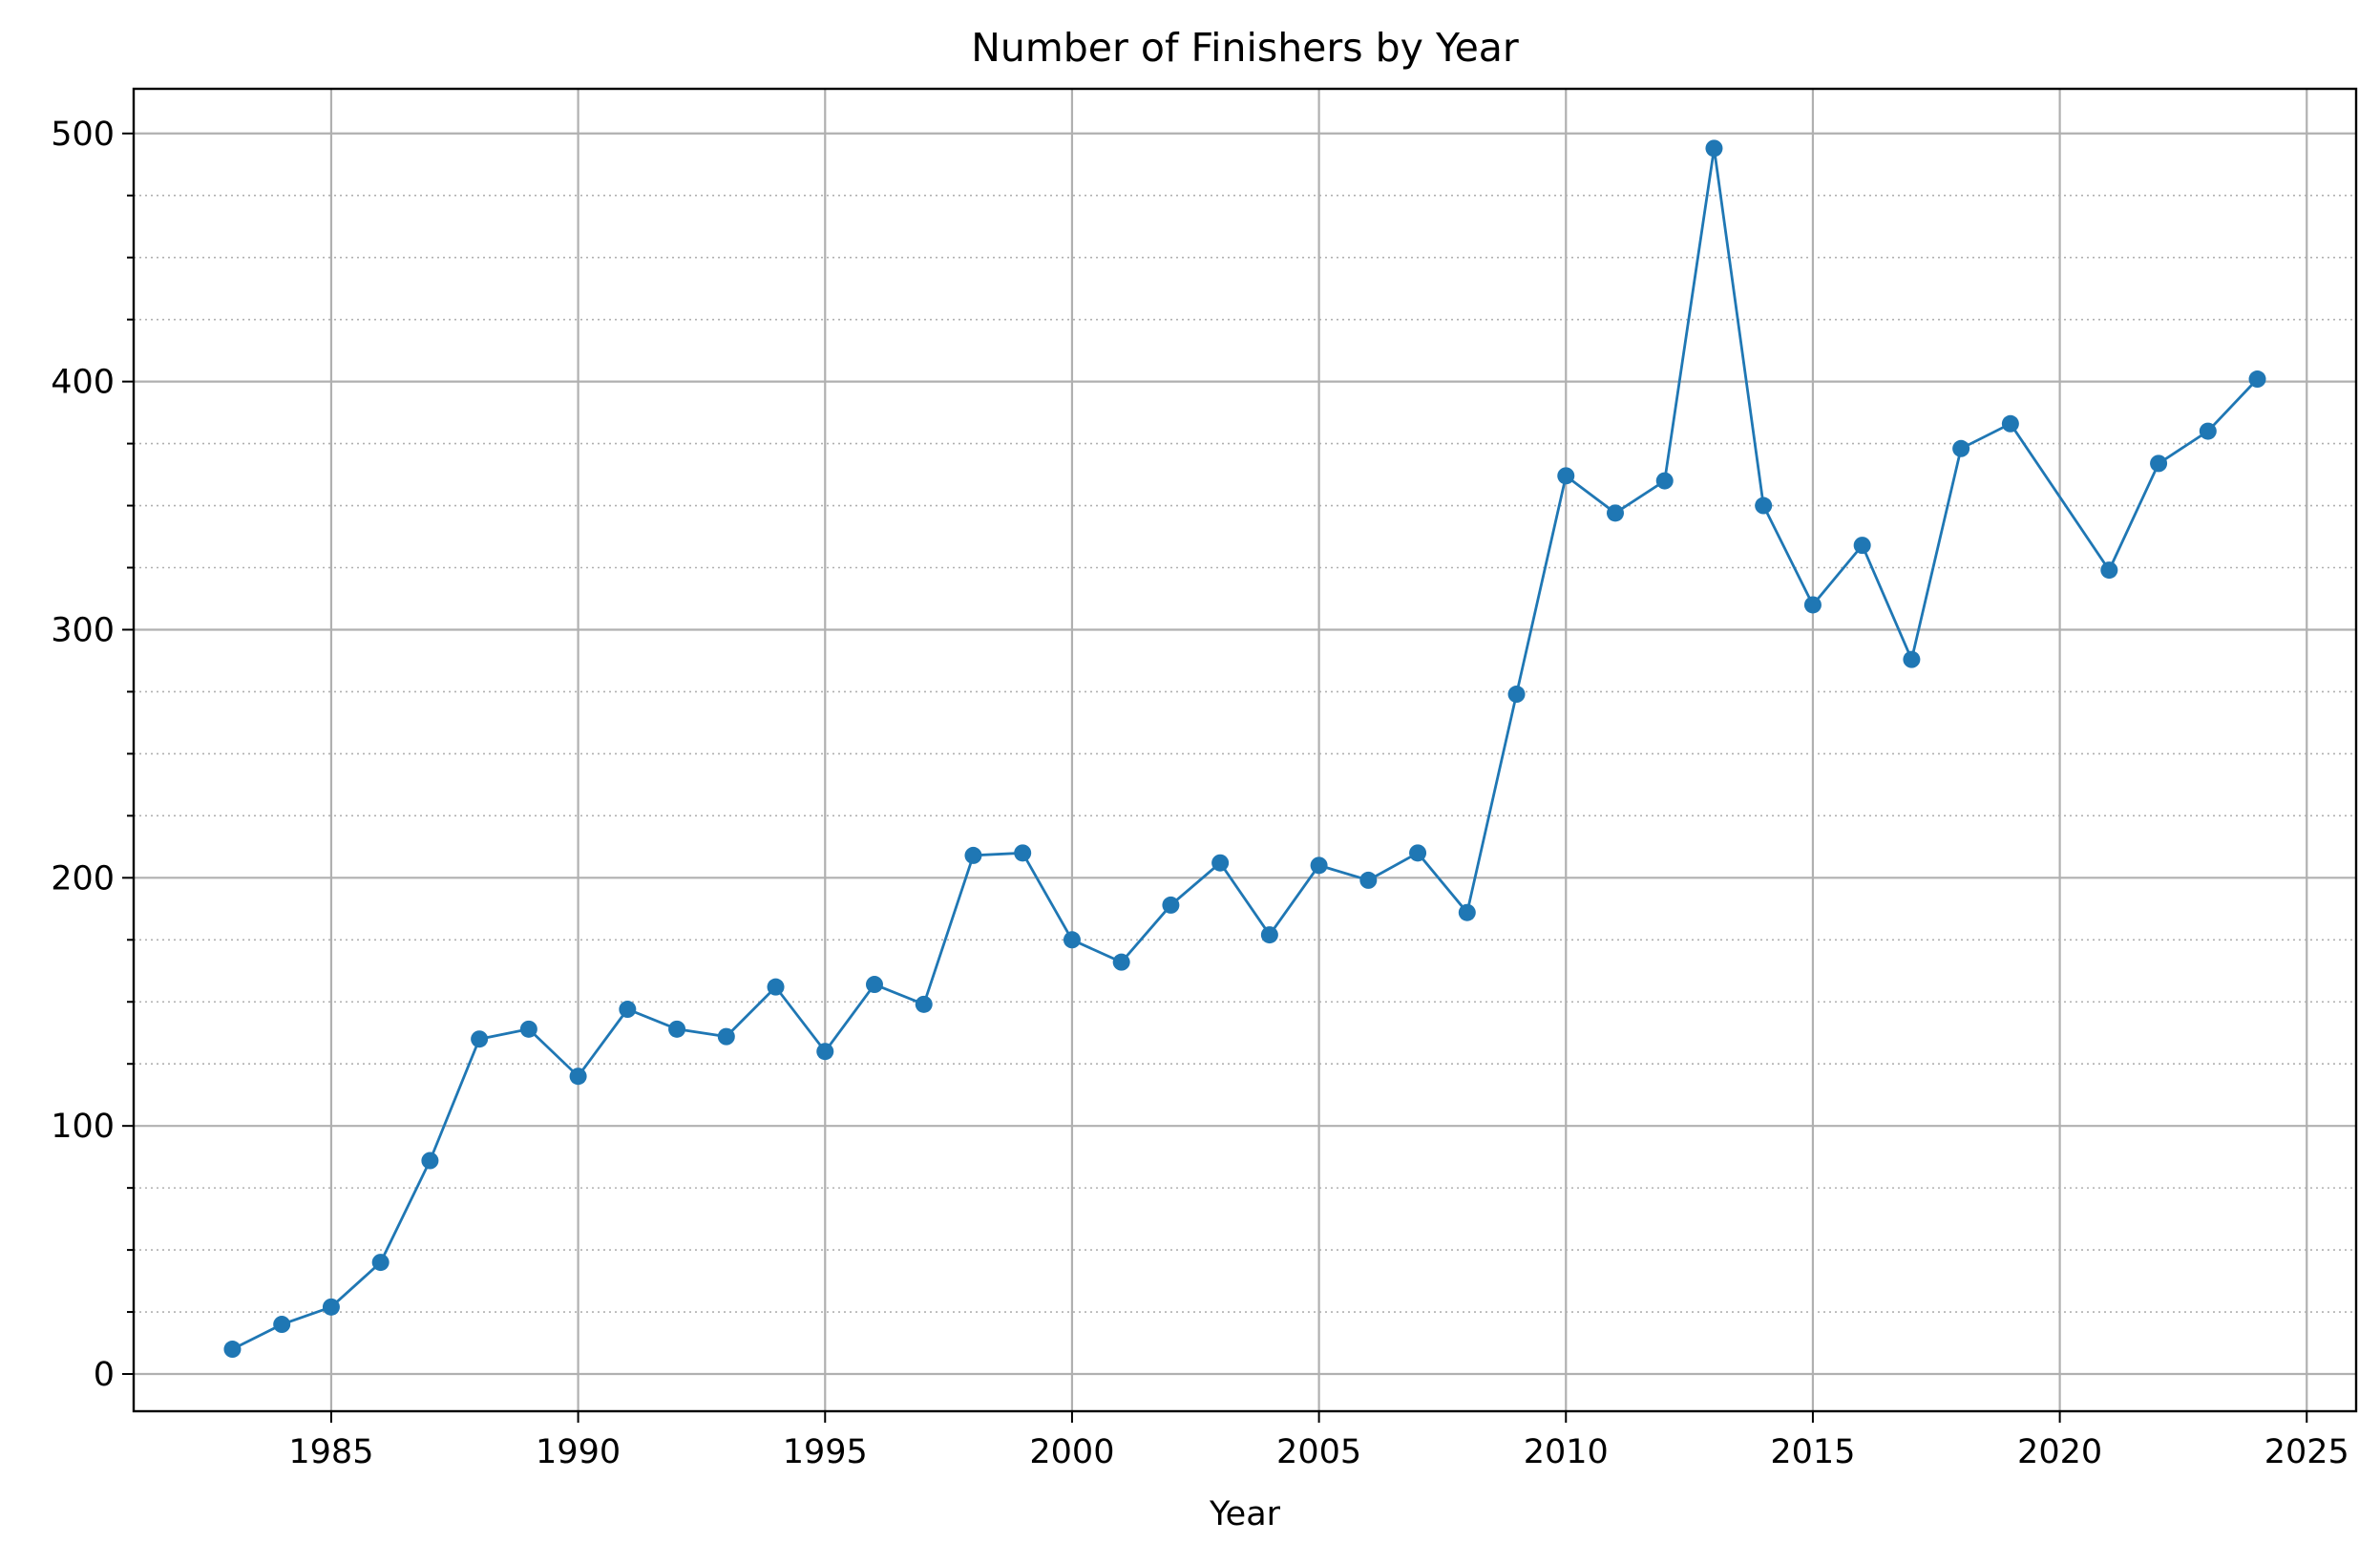 Image resolution: width=2380 pixels, height=1564 pixels. What do you see at coordinates (1245, 1514) in the screenshot?
I see `x-axis-label: Year` at bounding box center [1245, 1514].